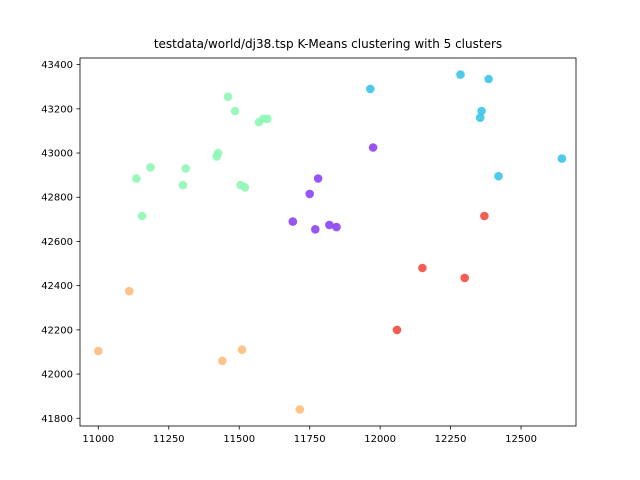 The height and width of the screenshot is (480, 640). What do you see at coordinates (451, 439) in the screenshot?
I see `x-tick-label: 12250` at bounding box center [451, 439].